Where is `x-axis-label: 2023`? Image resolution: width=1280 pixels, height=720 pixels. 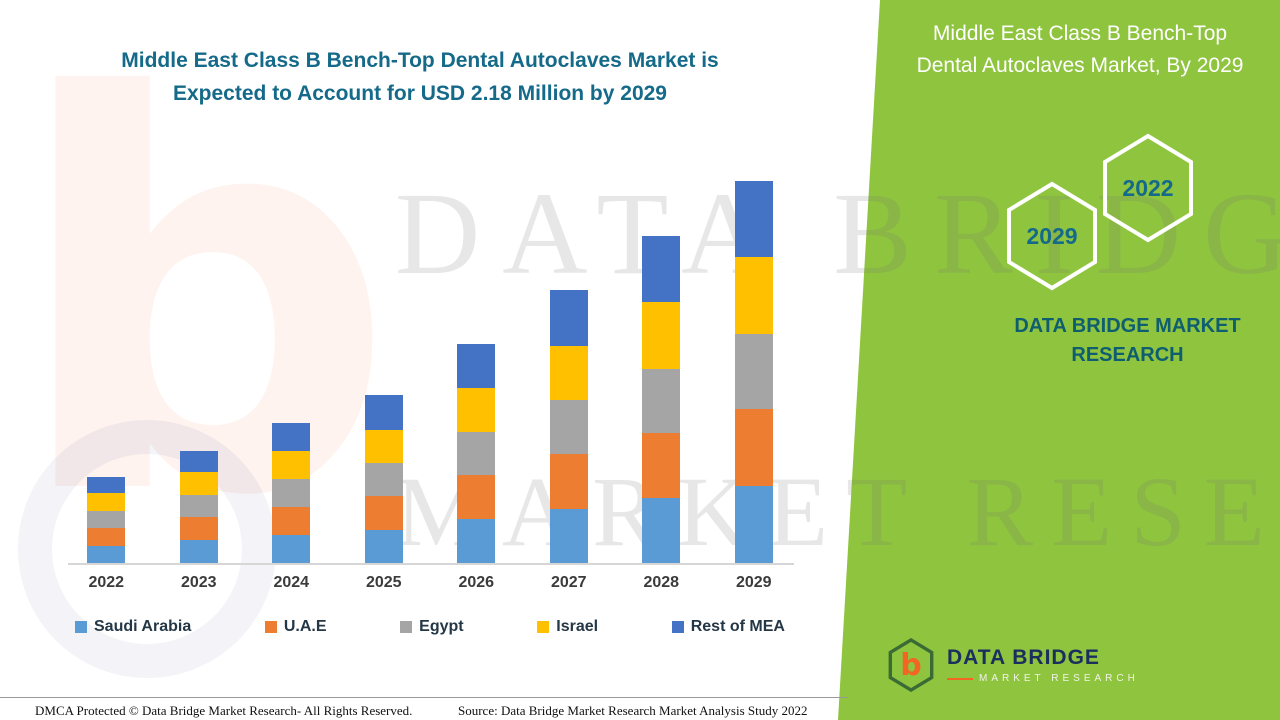 x-axis-label: 2023 is located at coordinates (198, 582).